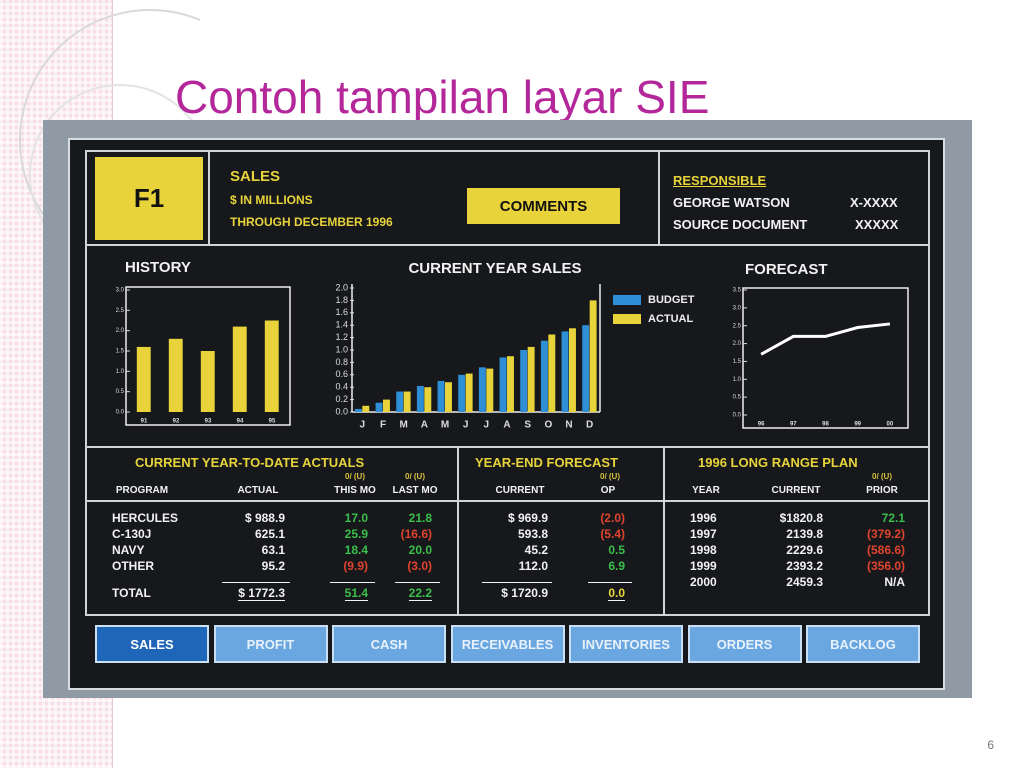 This screenshot has height=768, width=1024. Describe the element at coordinates (341, 399) in the screenshot. I see `y-tick-label: 0.2` at that location.